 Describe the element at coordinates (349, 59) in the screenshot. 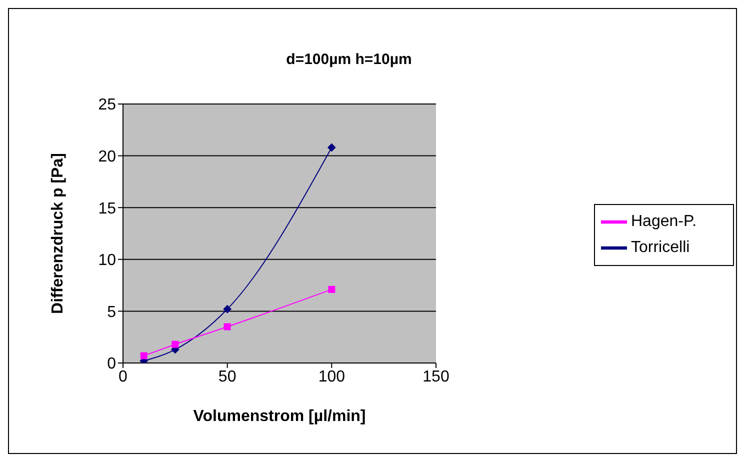

I see `chart-title: d=100µm h=10µm` at that location.